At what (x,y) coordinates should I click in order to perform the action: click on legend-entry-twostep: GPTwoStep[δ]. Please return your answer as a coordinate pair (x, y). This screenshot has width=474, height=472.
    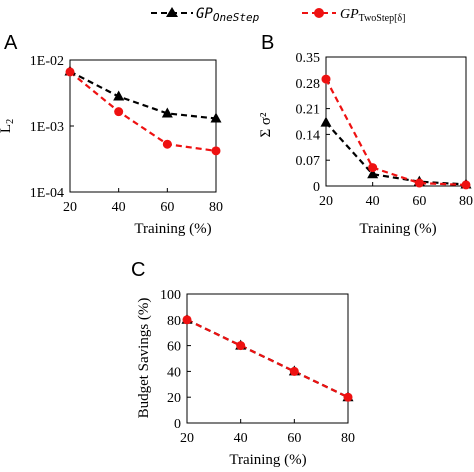
    Looking at the image, I should click on (353, 15).